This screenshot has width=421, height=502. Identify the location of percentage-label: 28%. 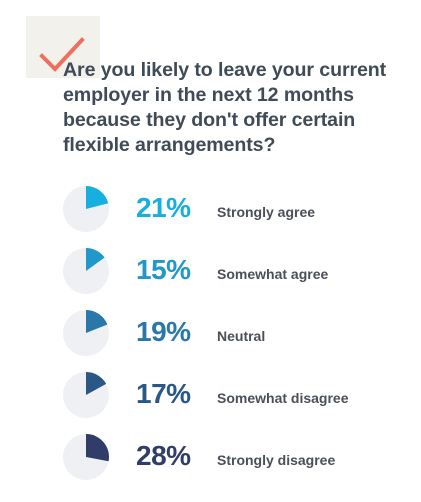
(163, 455).